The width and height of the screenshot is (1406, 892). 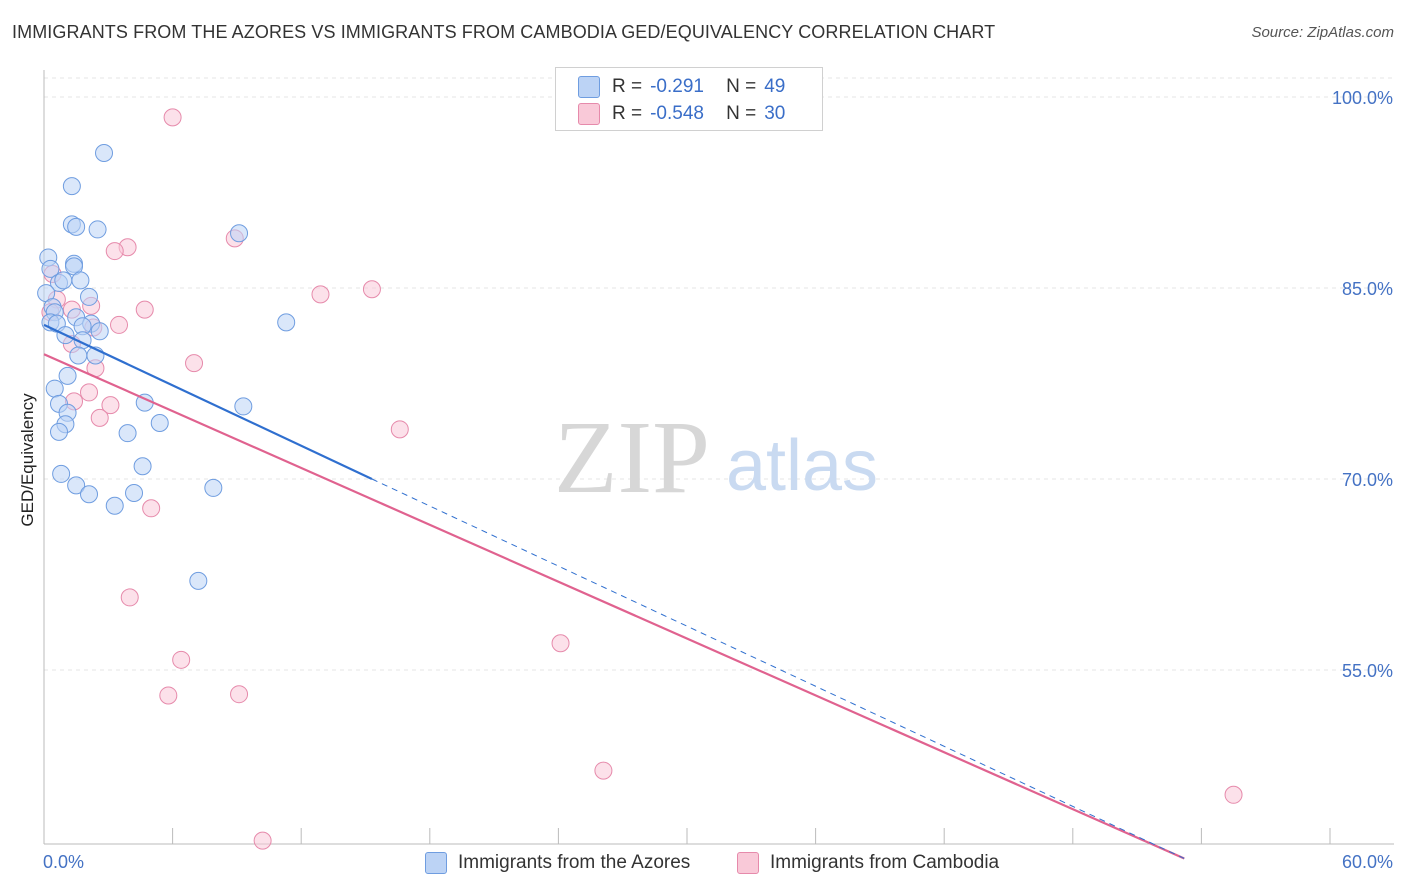 What do you see at coordinates (1367, 289) in the screenshot?
I see `y-tick-label: 85.0%` at bounding box center [1367, 289].